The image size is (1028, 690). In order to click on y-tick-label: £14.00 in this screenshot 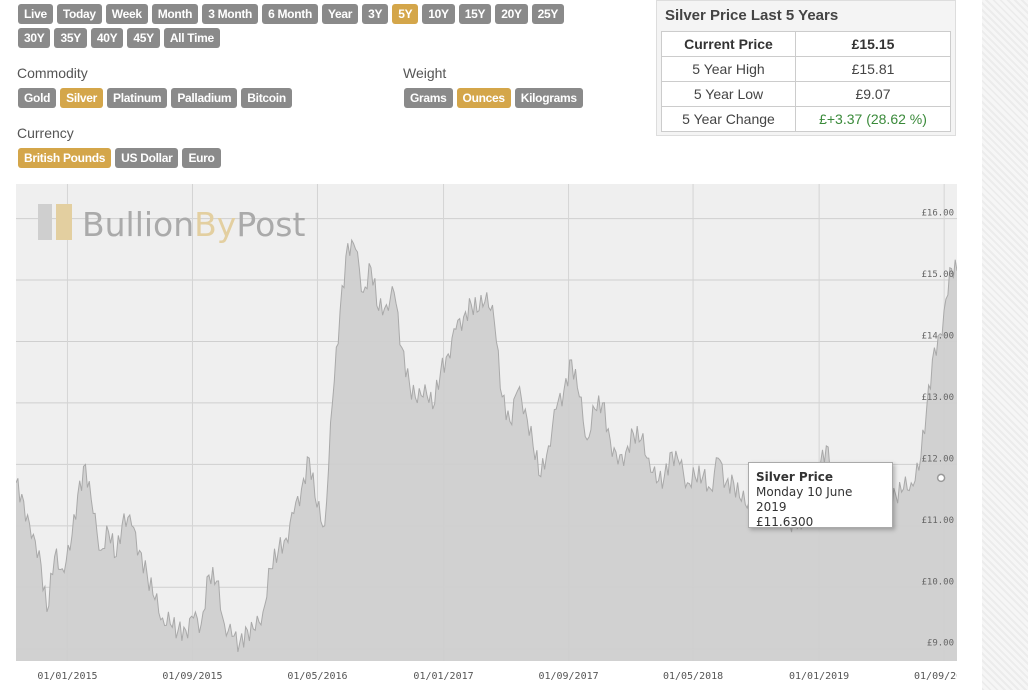, I will do `click(937, 336)`.